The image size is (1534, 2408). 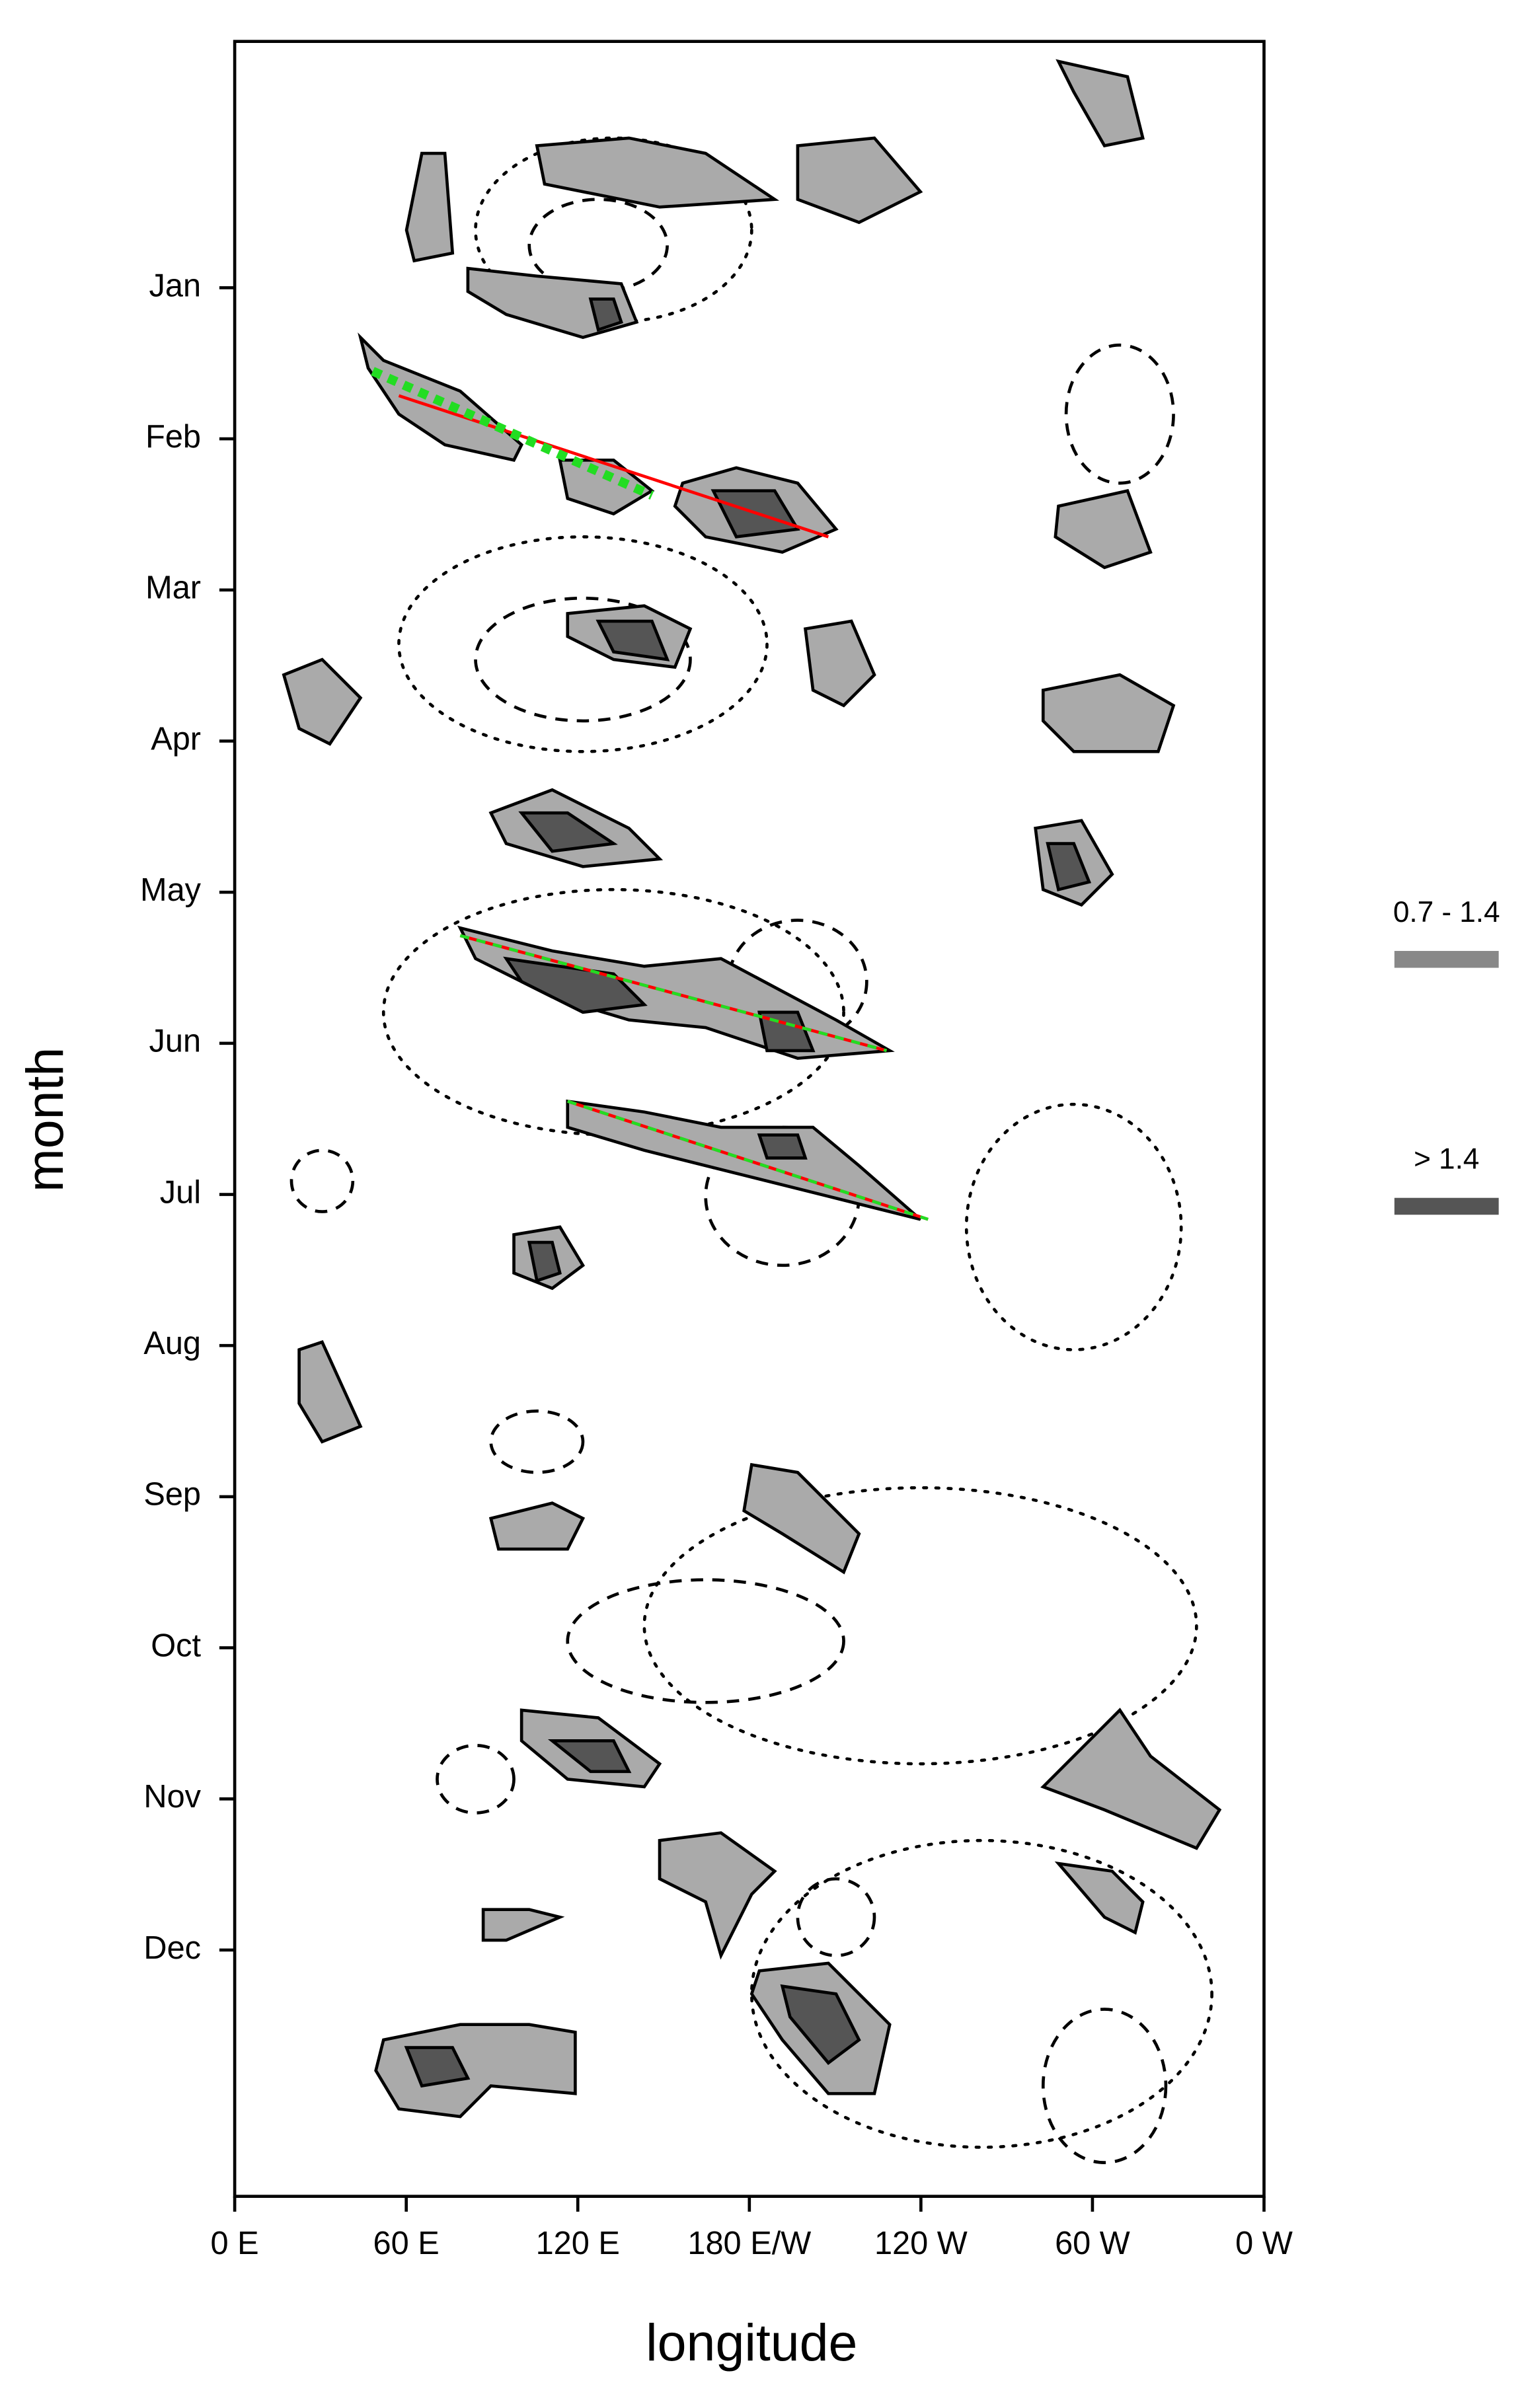 What do you see at coordinates (1092, 2243) in the screenshot?
I see `x-tick-label: 60 W` at bounding box center [1092, 2243].